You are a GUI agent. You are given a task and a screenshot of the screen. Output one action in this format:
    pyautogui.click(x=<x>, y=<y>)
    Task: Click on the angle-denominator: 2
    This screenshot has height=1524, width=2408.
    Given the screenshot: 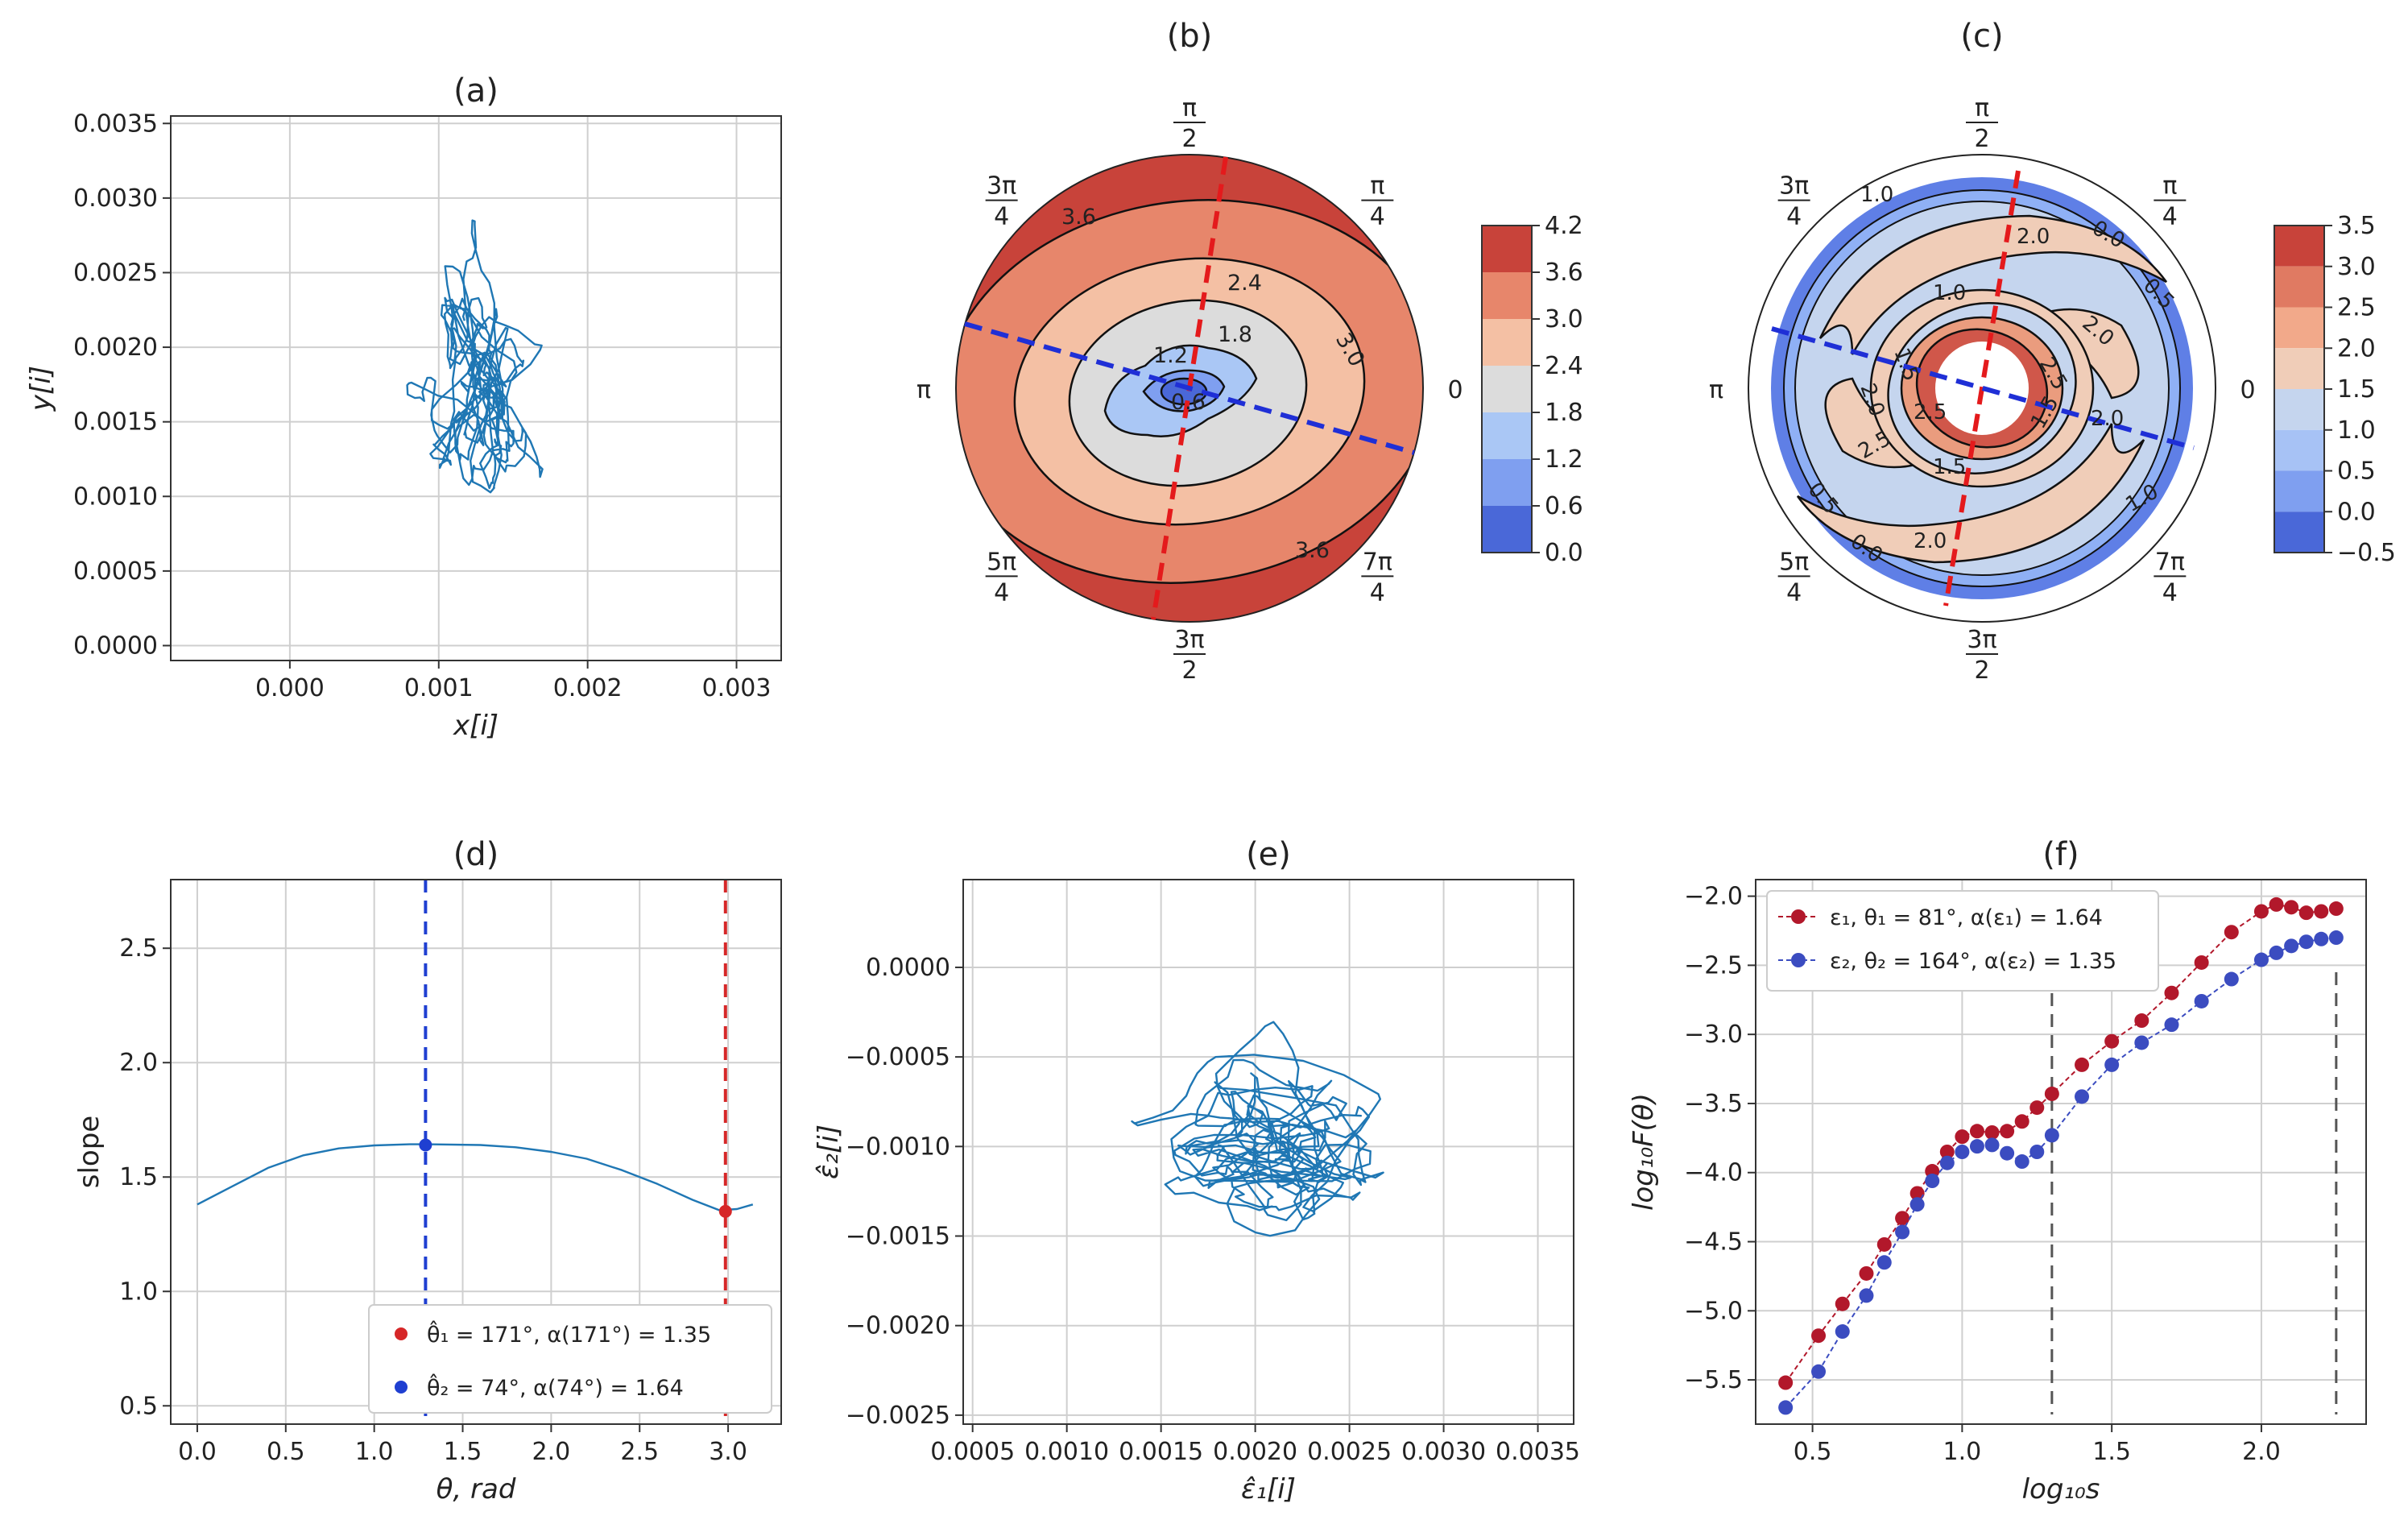 What is the action you would take?
    pyautogui.click(x=1189, y=670)
    